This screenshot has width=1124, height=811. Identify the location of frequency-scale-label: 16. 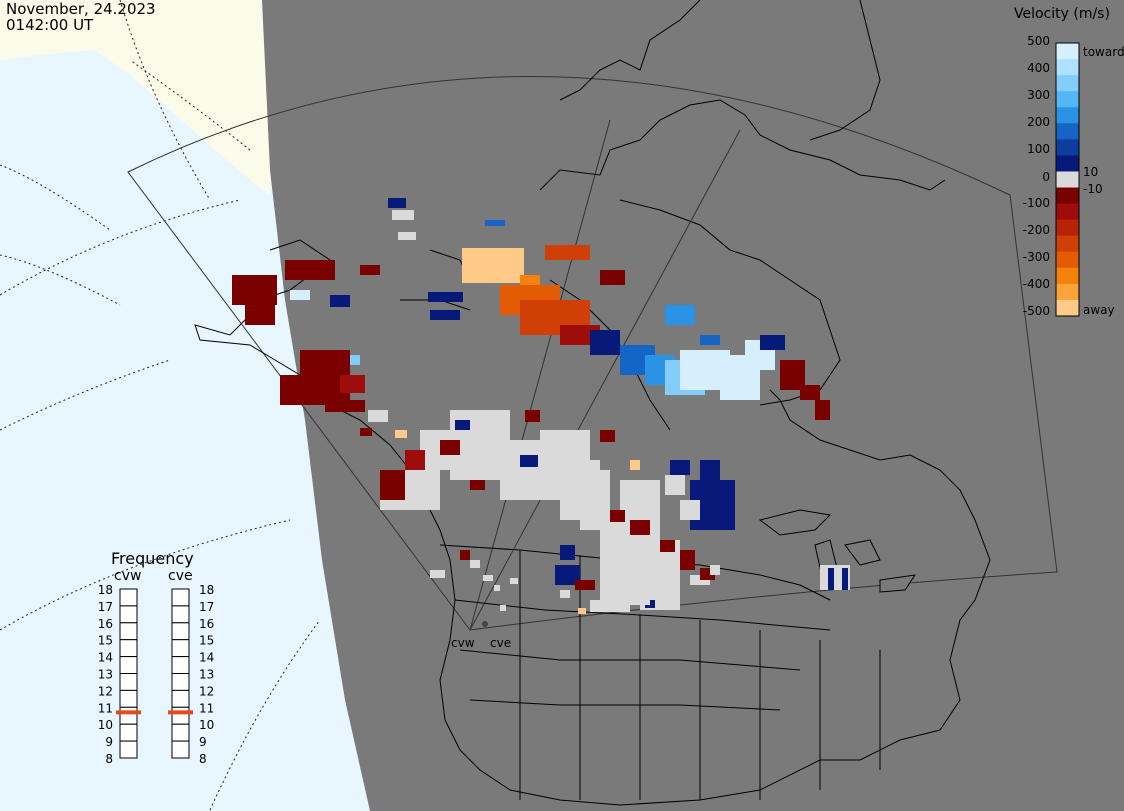
(206, 624).